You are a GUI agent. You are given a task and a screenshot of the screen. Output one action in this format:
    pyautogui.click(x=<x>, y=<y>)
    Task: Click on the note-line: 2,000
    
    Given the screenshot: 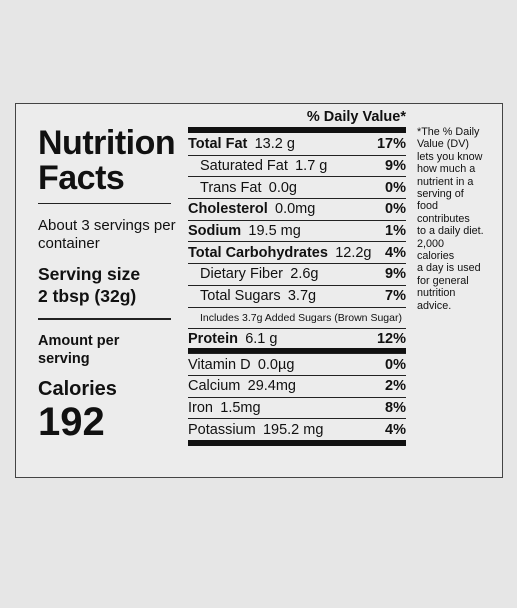 What is the action you would take?
    pyautogui.click(x=431, y=243)
    